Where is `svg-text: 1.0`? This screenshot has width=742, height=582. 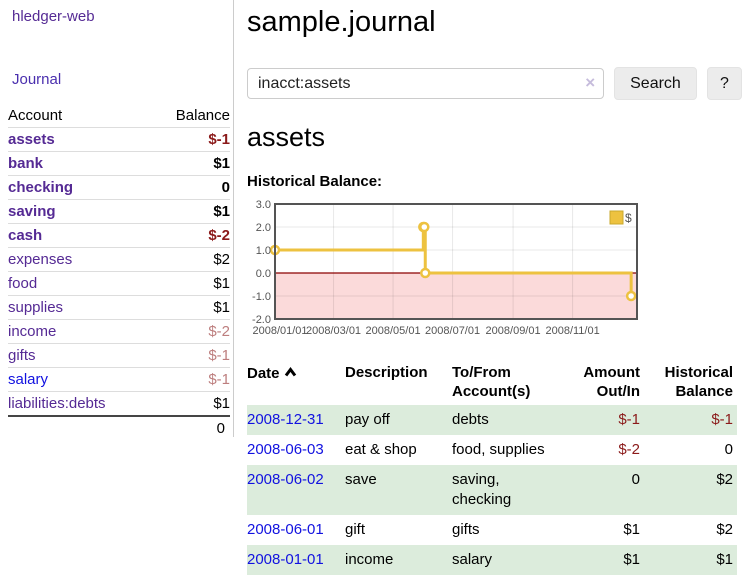 svg-text: 1.0 is located at coordinates (263, 251).